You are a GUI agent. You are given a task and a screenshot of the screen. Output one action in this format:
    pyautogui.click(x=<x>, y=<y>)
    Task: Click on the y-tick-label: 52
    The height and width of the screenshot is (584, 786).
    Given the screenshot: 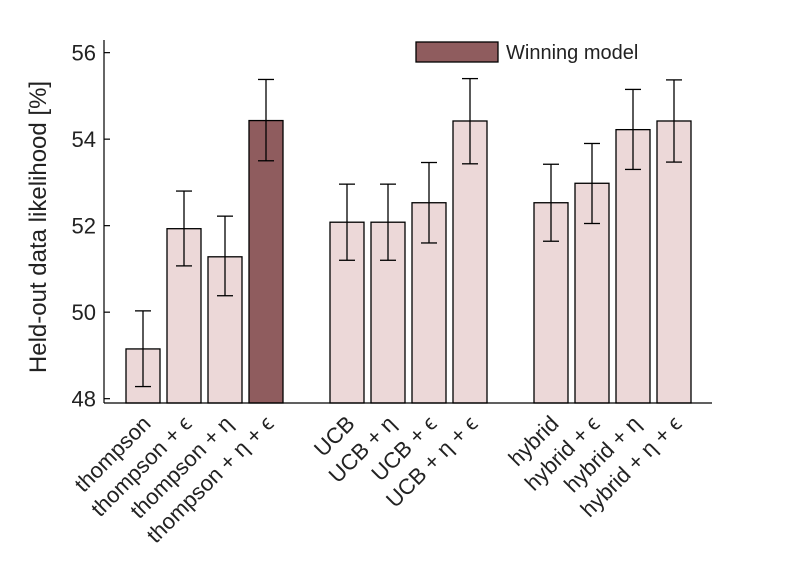 What is the action you would take?
    pyautogui.click(x=84, y=226)
    